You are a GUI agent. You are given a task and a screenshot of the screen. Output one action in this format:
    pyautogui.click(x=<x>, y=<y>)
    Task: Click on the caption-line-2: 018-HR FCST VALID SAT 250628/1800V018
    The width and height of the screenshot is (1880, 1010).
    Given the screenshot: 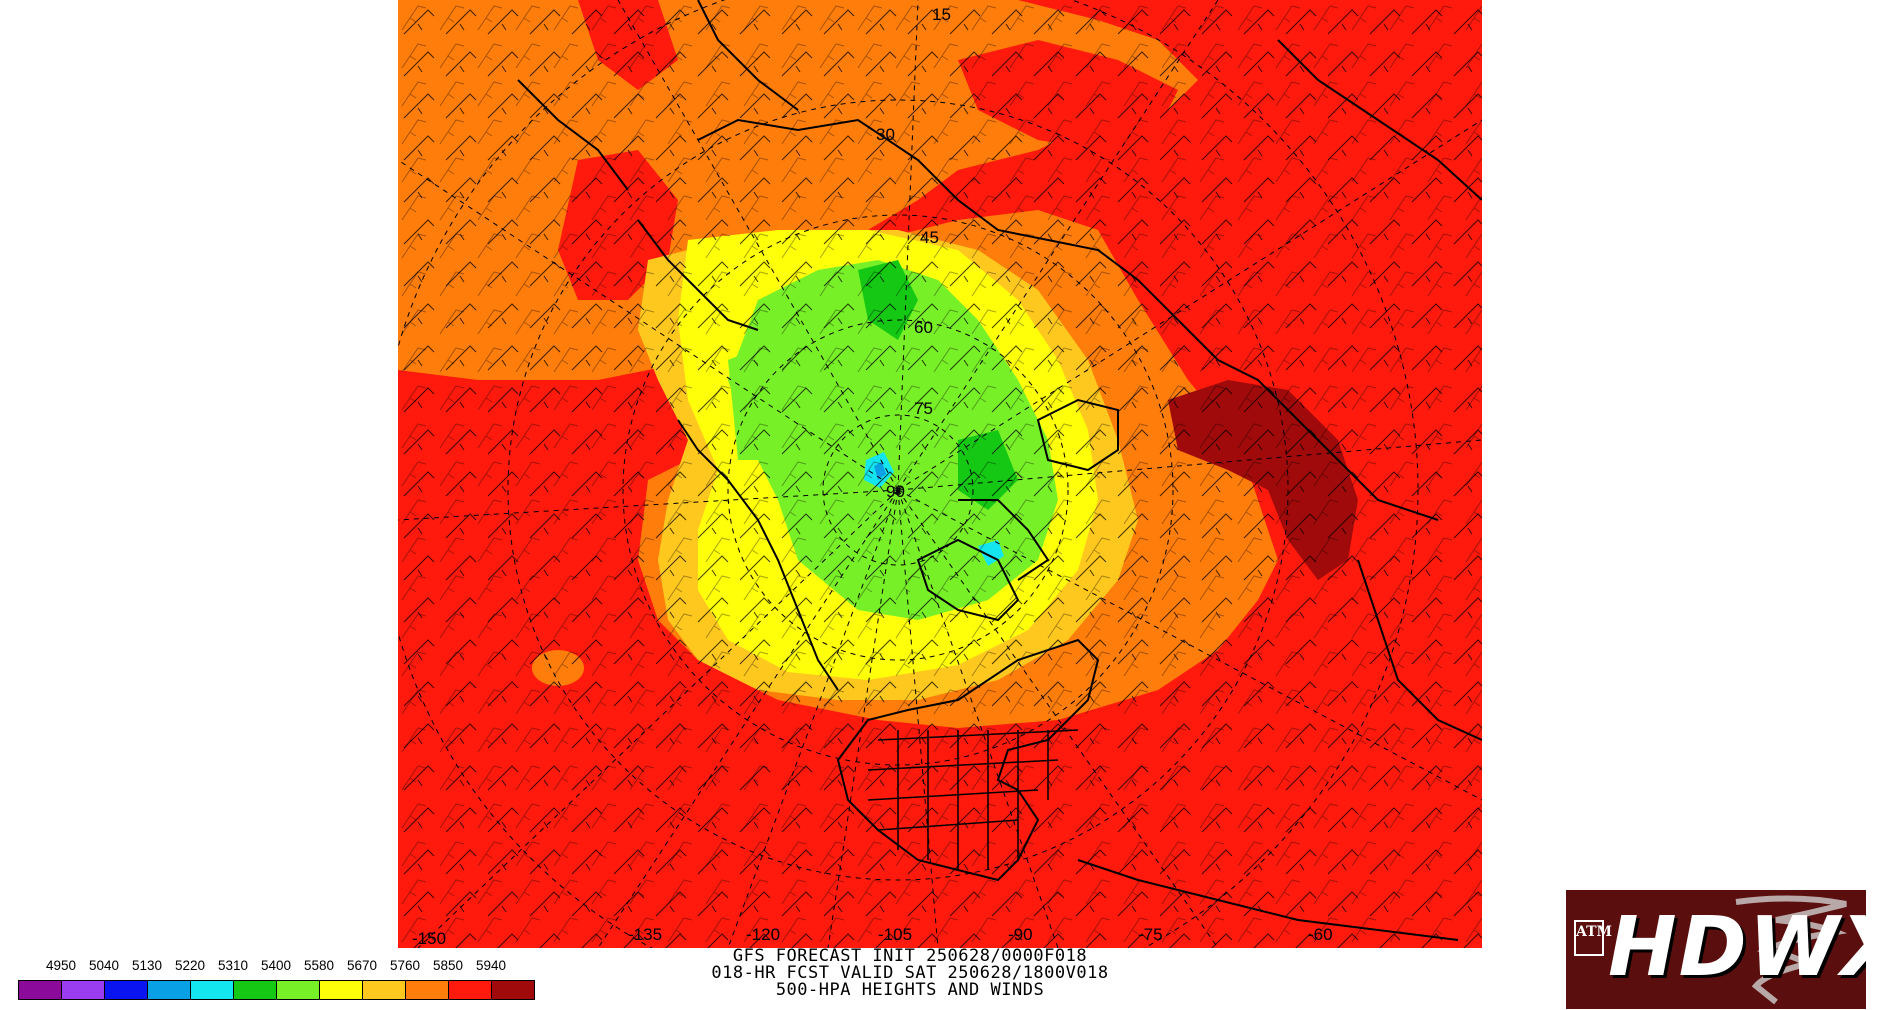 What is the action you would take?
    pyautogui.click(x=910, y=973)
    